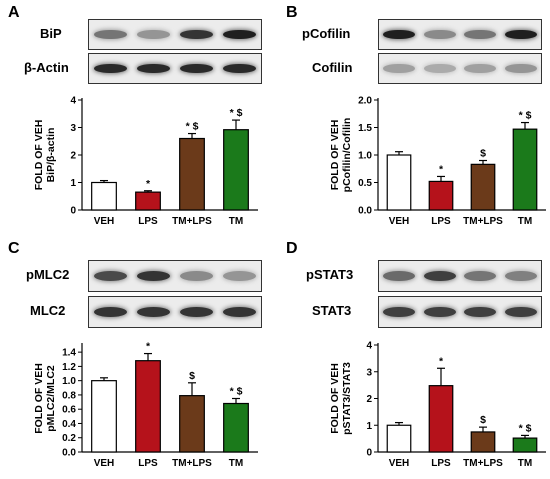 This screenshot has width=550, height=479. I want to click on blot-mlc2, so click(175, 312).